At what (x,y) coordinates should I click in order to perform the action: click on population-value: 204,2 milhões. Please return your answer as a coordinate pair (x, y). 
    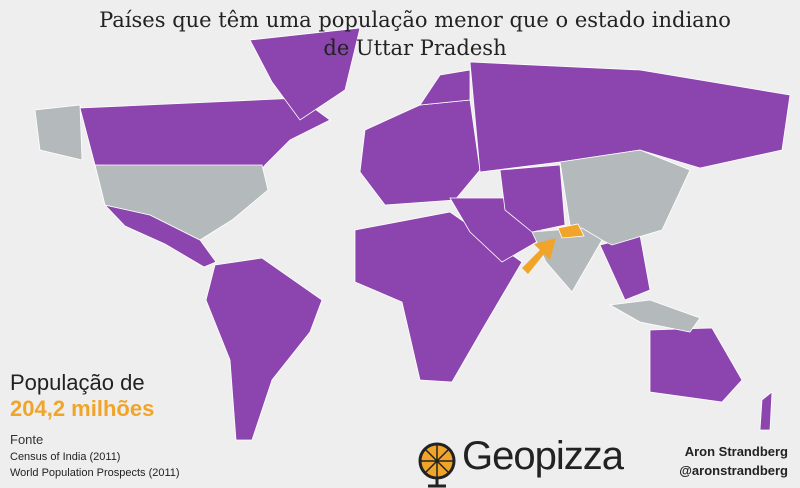
    Looking at the image, I should click on (82, 408).